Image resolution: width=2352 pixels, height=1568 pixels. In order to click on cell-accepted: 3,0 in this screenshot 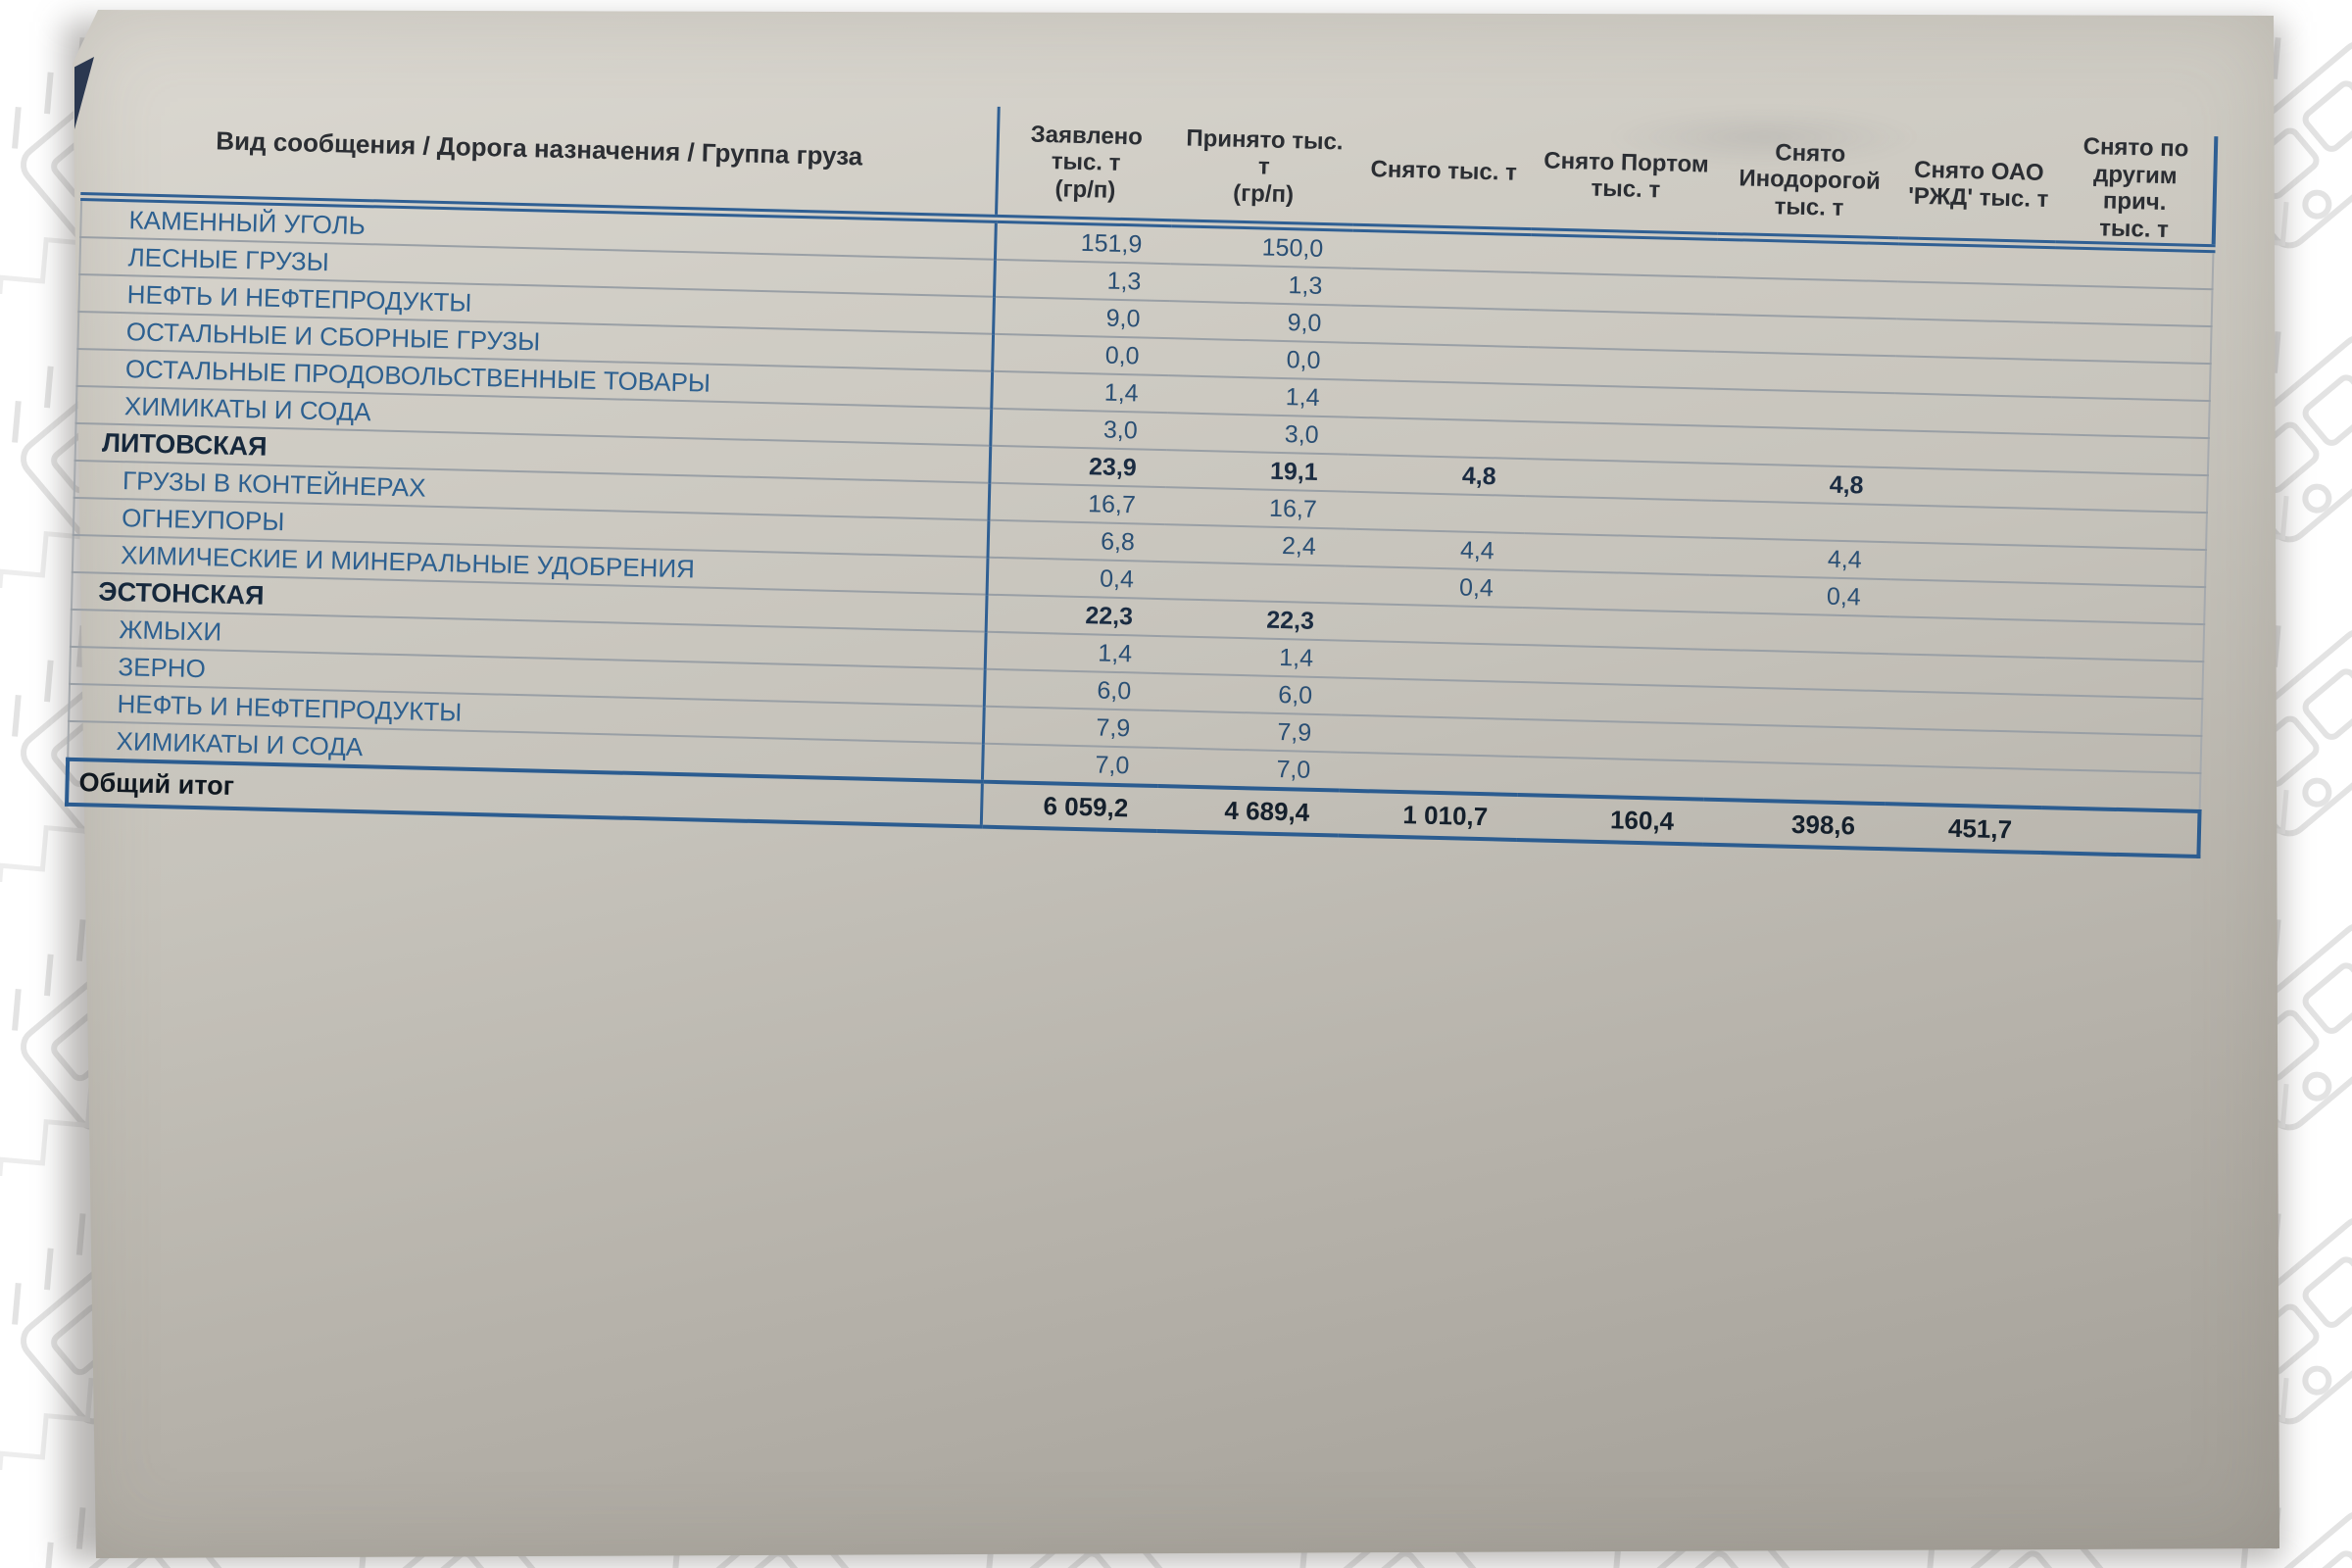, I will do `click(1257, 434)`.